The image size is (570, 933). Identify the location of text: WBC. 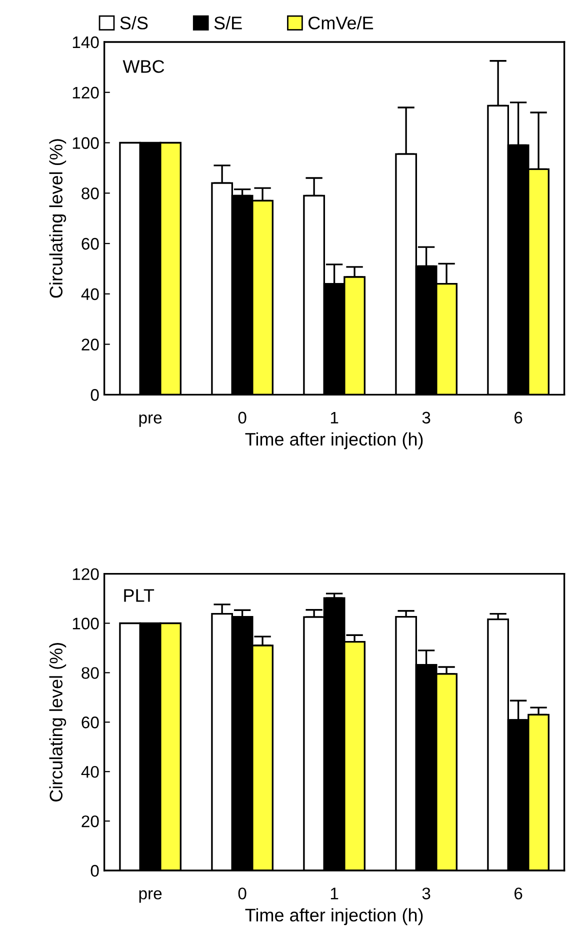
(143, 66).